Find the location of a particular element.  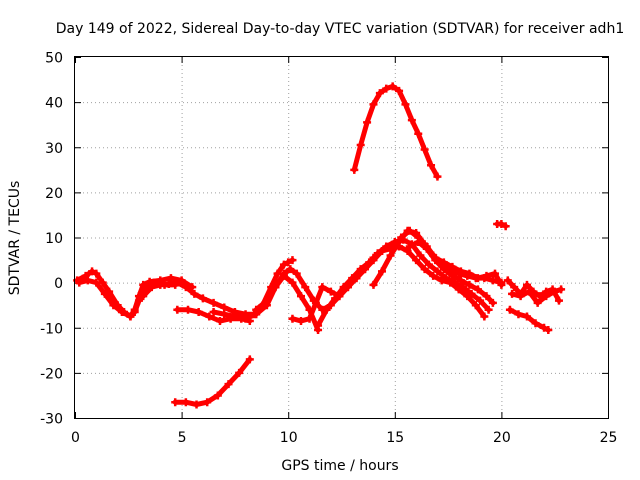

y-tick-label: -30 is located at coordinates (51, 420).